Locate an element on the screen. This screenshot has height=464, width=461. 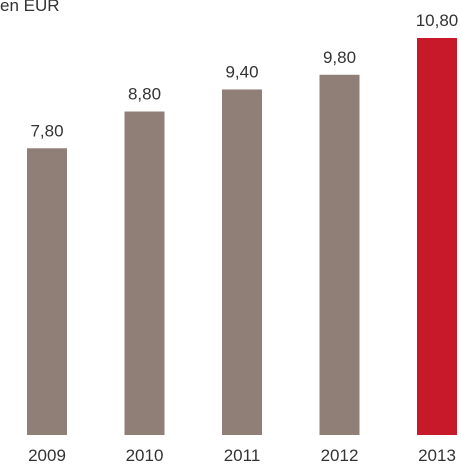
x-tick-label: 2010 is located at coordinates (145, 455).